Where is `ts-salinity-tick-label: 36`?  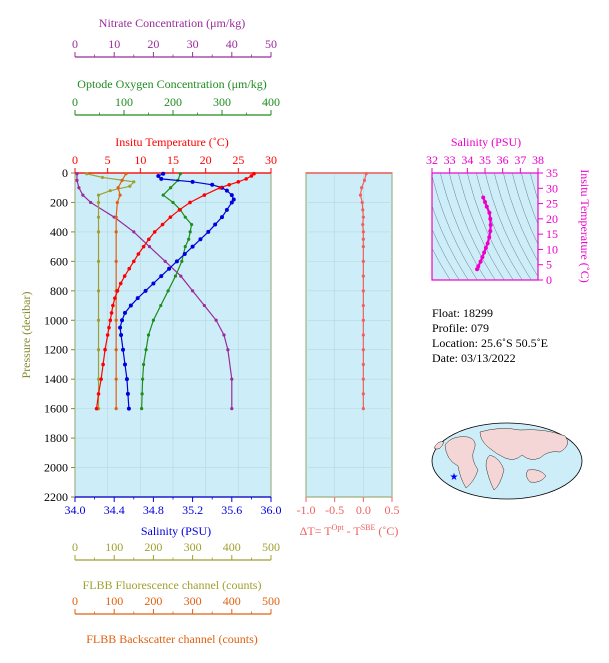
ts-salinity-tick-label: 36 is located at coordinates (503, 160).